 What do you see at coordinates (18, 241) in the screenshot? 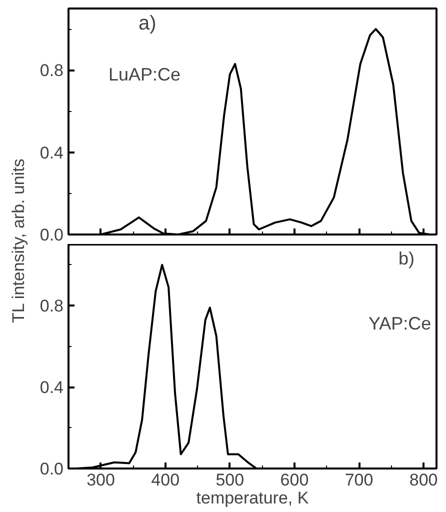
I see `y-axis-title: TL intensity, arb. units` at bounding box center [18, 241].